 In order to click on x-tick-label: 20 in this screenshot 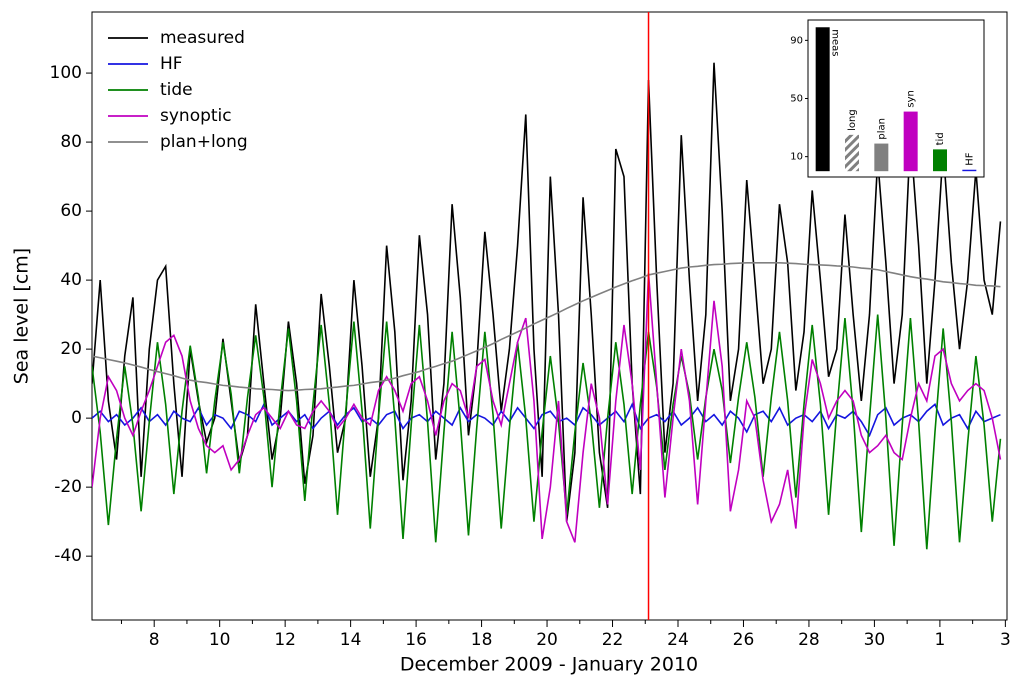, I will do `click(547, 640)`.